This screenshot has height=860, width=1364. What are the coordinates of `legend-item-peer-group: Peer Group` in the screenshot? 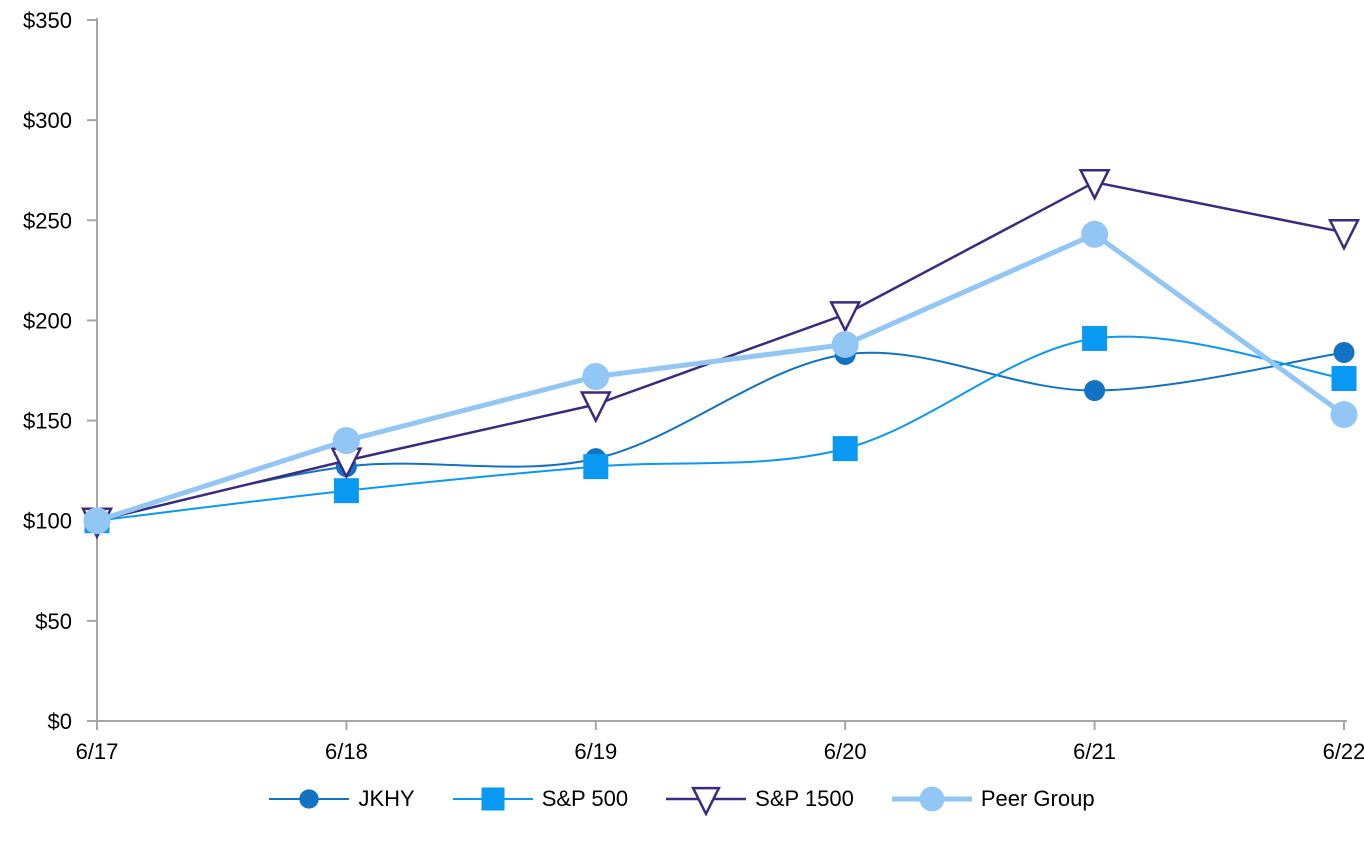 It's located at (993, 799).